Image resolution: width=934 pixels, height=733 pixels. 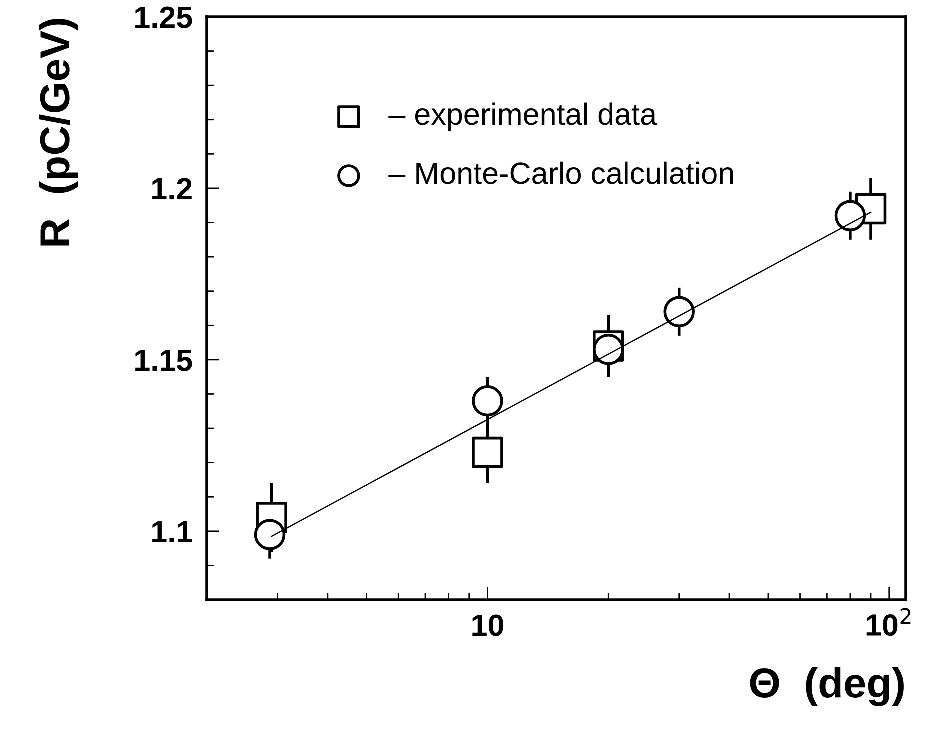 I want to click on y-tick-label: 1.15, so click(x=164, y=361).